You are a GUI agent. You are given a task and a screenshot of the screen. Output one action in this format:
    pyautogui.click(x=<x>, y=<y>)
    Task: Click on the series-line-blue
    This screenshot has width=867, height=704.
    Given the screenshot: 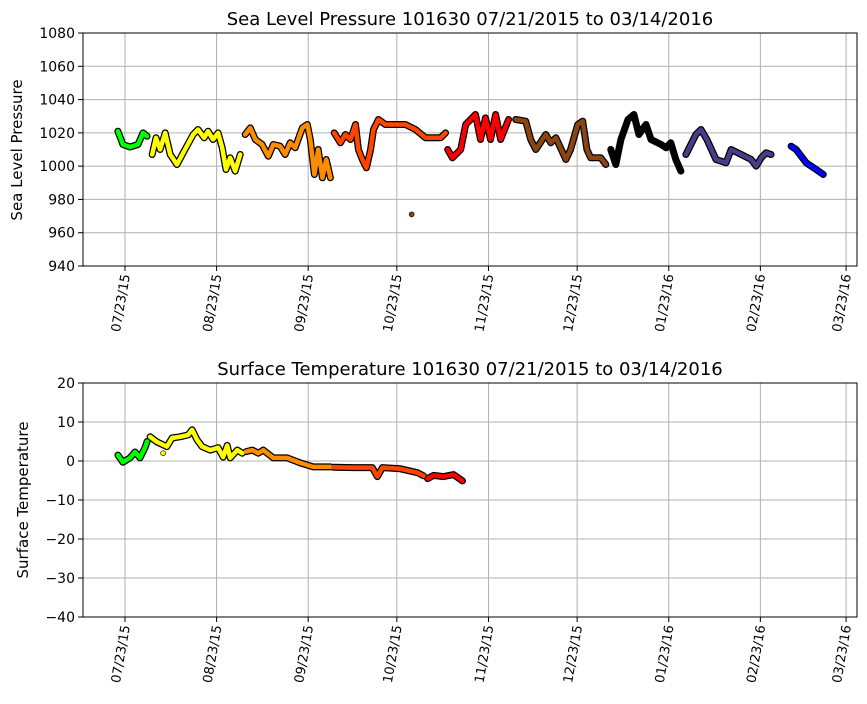 What is the action you would take?
    pyautogui.click(x=807, y=160)
    